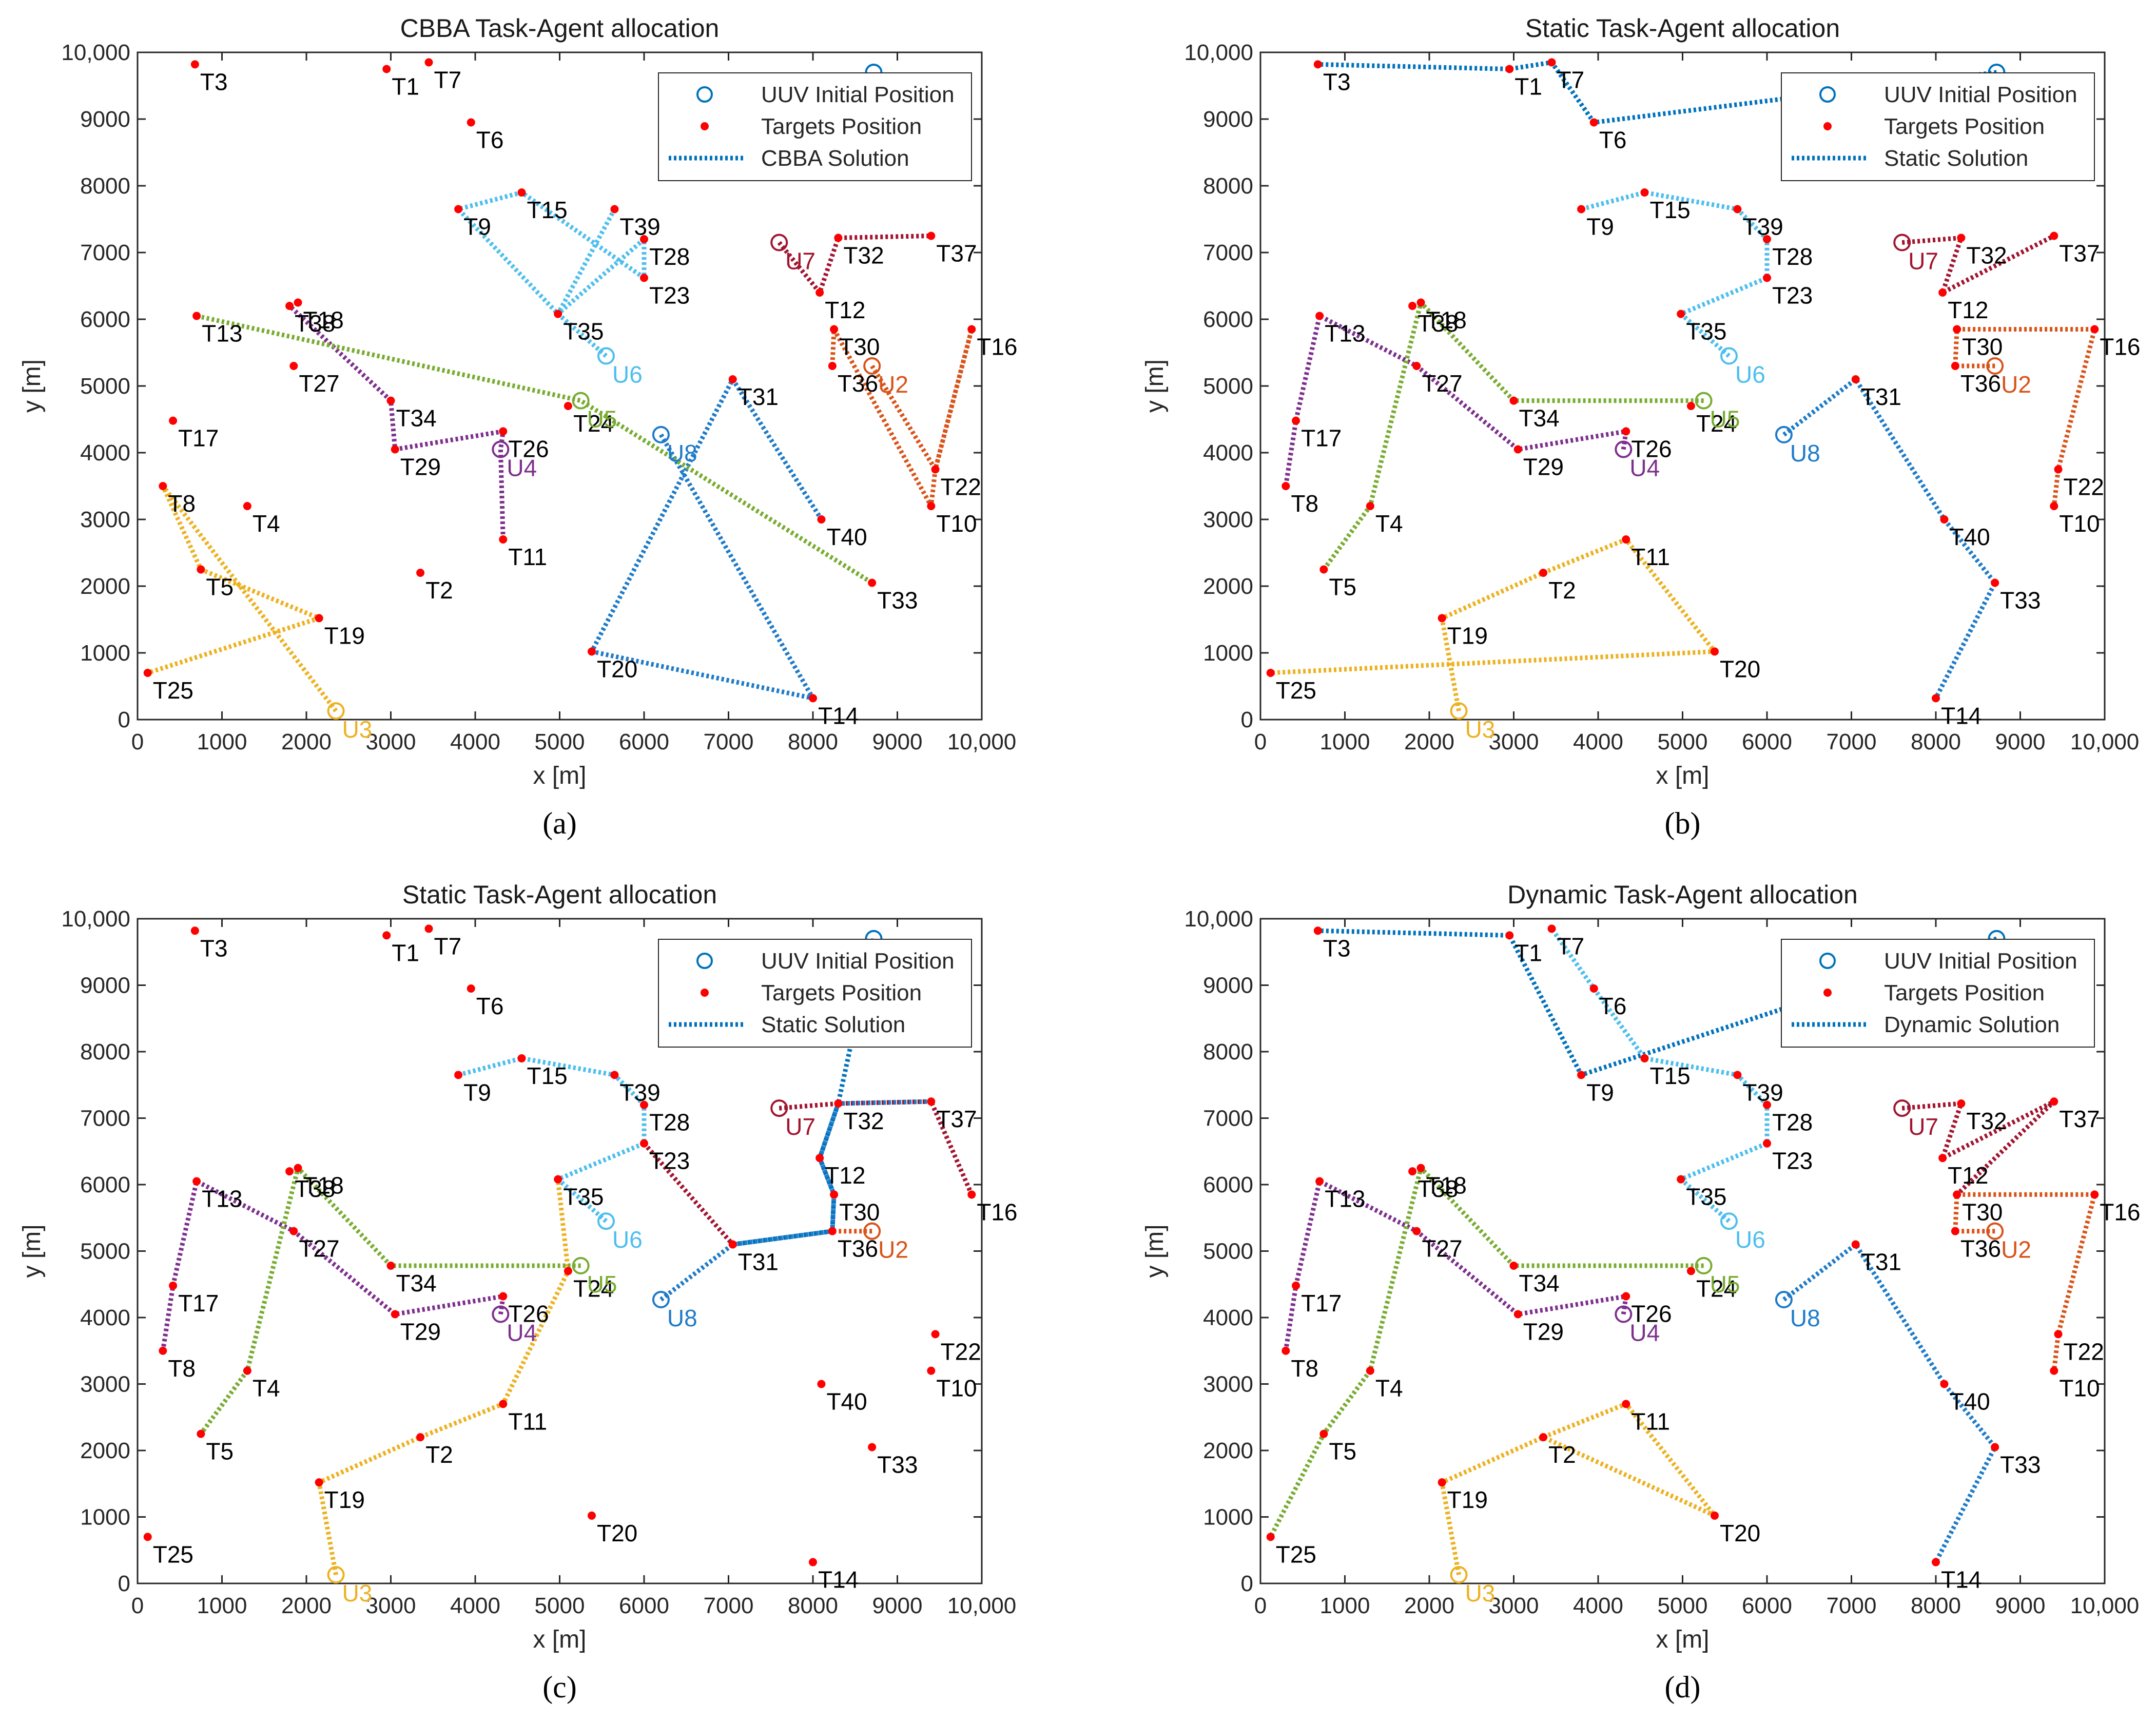 The width and height of the screenshot is (2156, 1722). I want to click on target-point-T33, so click(872, 582).